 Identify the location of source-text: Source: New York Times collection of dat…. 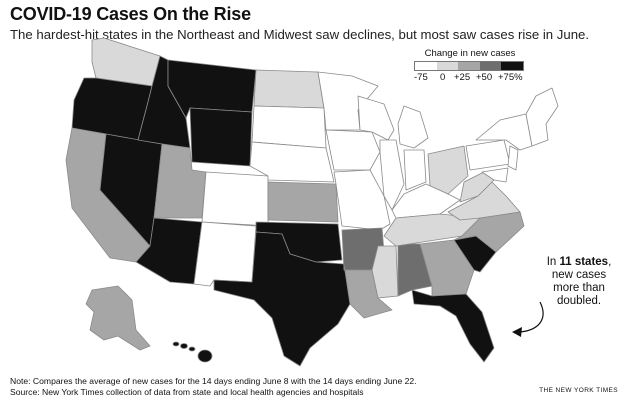
(187, 391).